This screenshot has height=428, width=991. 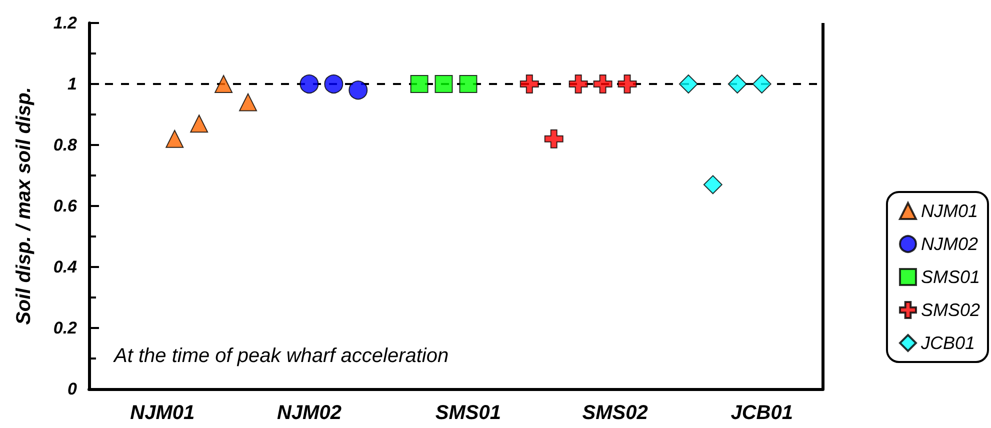 I want to click on y-axis-title: Soil disp. / max soil disp., so click(x=24, y=206).